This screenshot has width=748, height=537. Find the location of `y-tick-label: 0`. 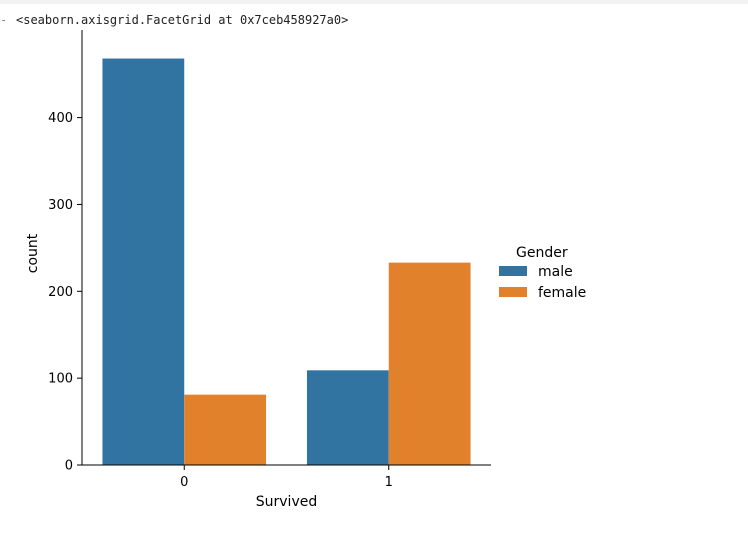

y-tick-label: 0 is located at coordinates (69, 466).